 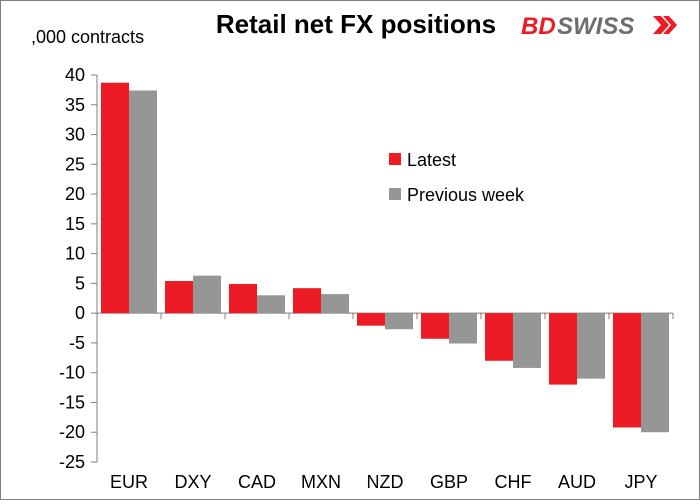 I want to click on bar-latest-aud, so click(x=563, y=349).